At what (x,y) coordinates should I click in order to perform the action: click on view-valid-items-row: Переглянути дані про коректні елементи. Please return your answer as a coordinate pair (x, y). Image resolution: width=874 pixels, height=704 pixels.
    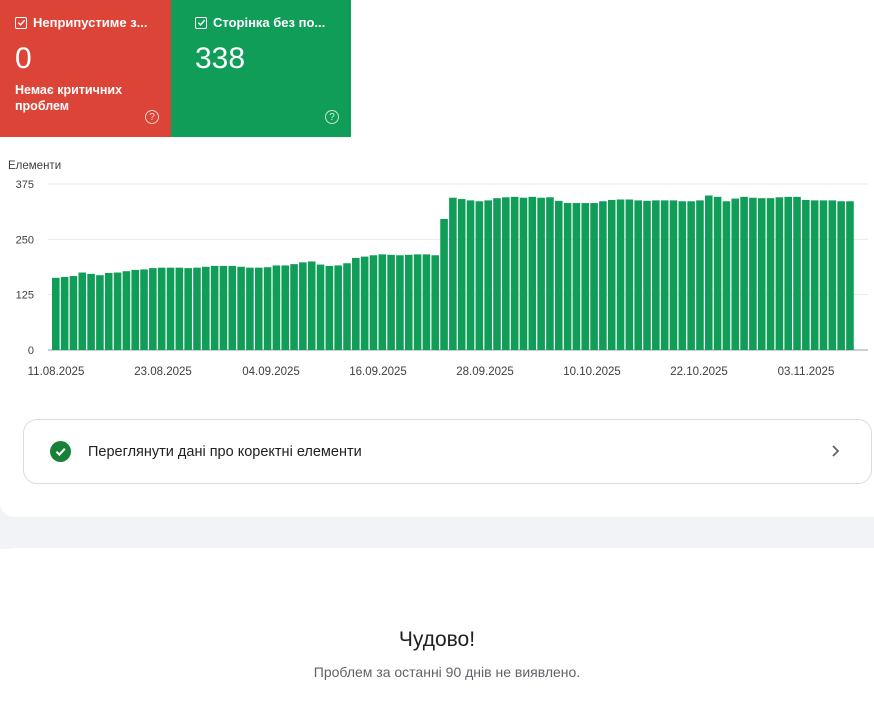
    Looking at the image, I should click on (447, 451).